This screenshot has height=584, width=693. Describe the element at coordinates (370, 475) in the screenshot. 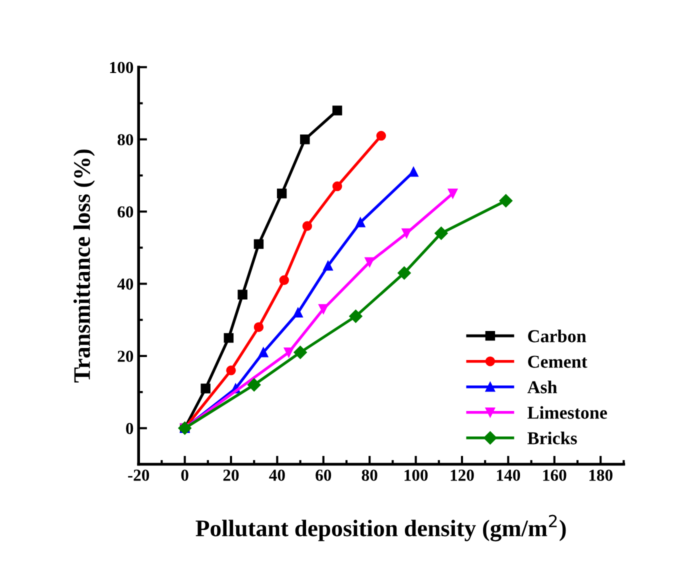

I see `x-tick-label: 80` at that location.